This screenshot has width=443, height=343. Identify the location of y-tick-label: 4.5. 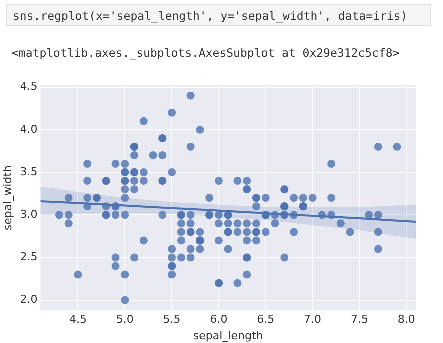
(29, 87).